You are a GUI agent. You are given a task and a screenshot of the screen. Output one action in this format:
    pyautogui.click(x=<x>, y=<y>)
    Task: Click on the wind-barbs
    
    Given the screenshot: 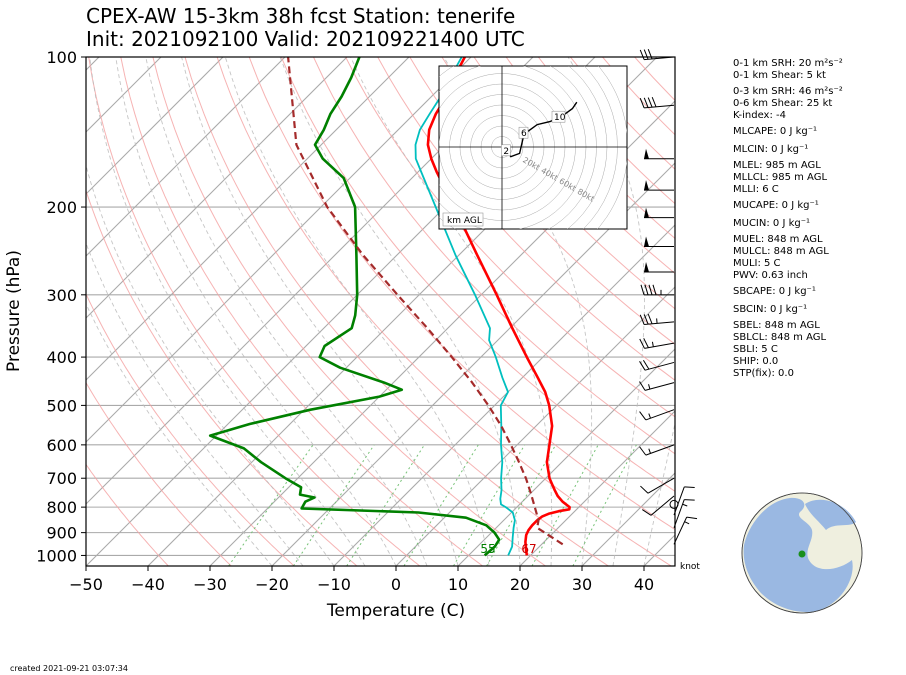 What is the action you would take?
    pyautogui.click(x=668, y=297)
    